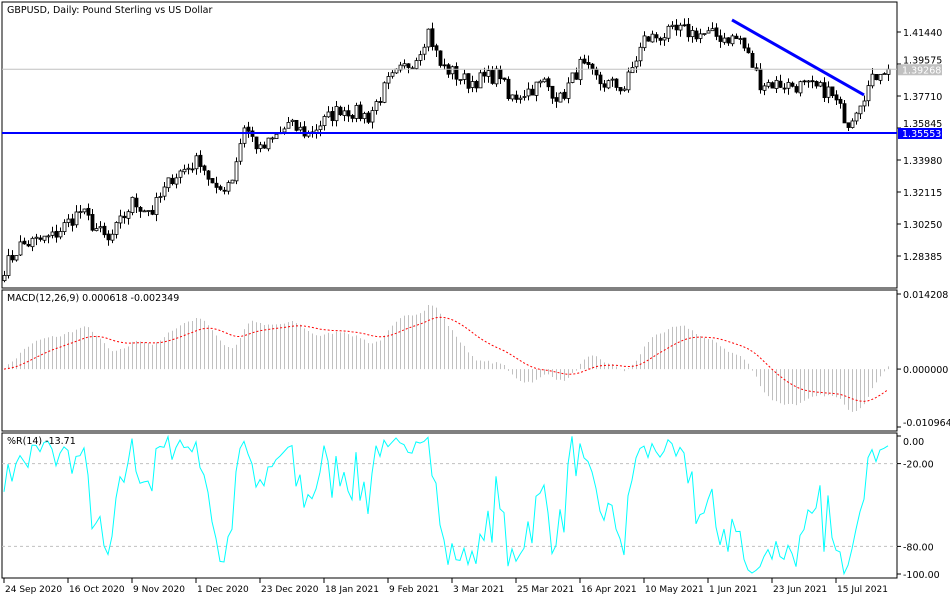 This screenshot has height=600, width=950. I want to click on williams-r-tick-label: -80.00, so click(918, 547).